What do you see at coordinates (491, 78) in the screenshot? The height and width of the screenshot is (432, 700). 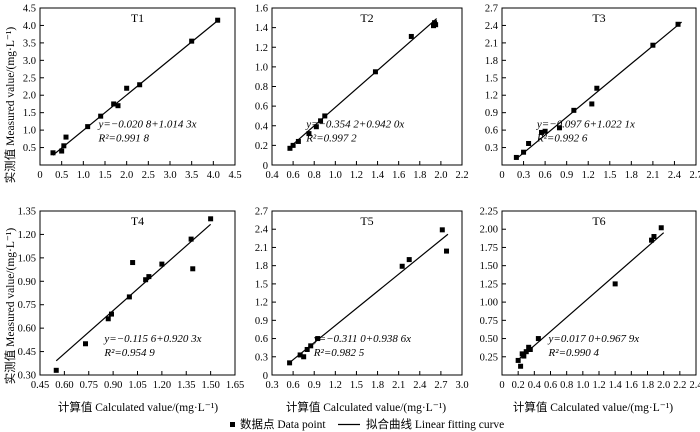 I see `t3-y-tick-label: 1.5` at bounding box center [491, 78].